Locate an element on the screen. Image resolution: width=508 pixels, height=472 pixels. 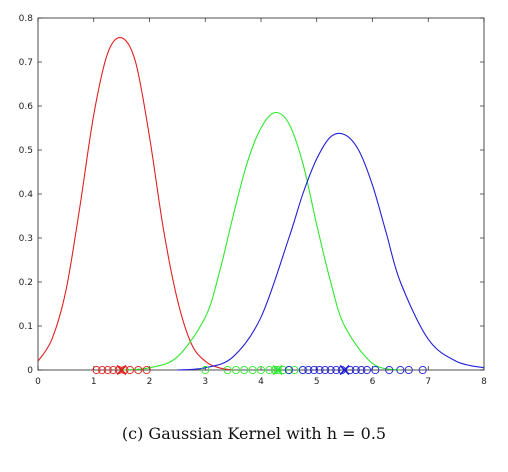
x-tick-label: 7 is located at coordinates (428, 382).